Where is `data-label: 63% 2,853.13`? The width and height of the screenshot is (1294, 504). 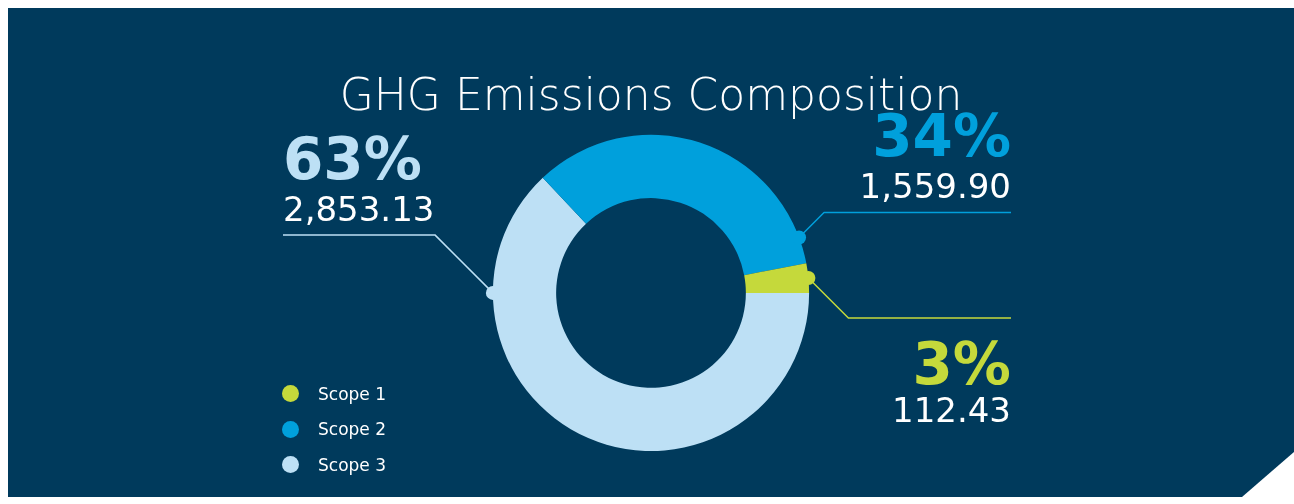 data-label: 63% 2,853.13 is located at coordinates (359, 176).